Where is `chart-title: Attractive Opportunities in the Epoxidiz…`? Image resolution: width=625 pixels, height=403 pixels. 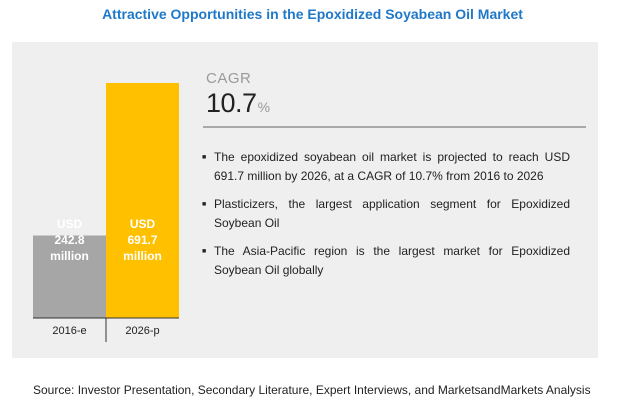 chart-title: Attractive Opportunities in the Epoxidiz… is located at coordinates (312, 14).